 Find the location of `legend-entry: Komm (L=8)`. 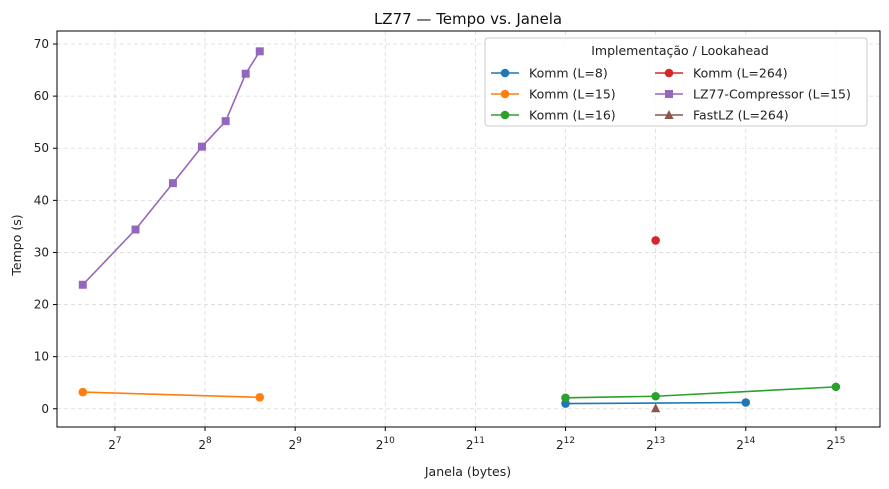

legend-entry: Komm (L=8) is located at coordinates (549, 73).